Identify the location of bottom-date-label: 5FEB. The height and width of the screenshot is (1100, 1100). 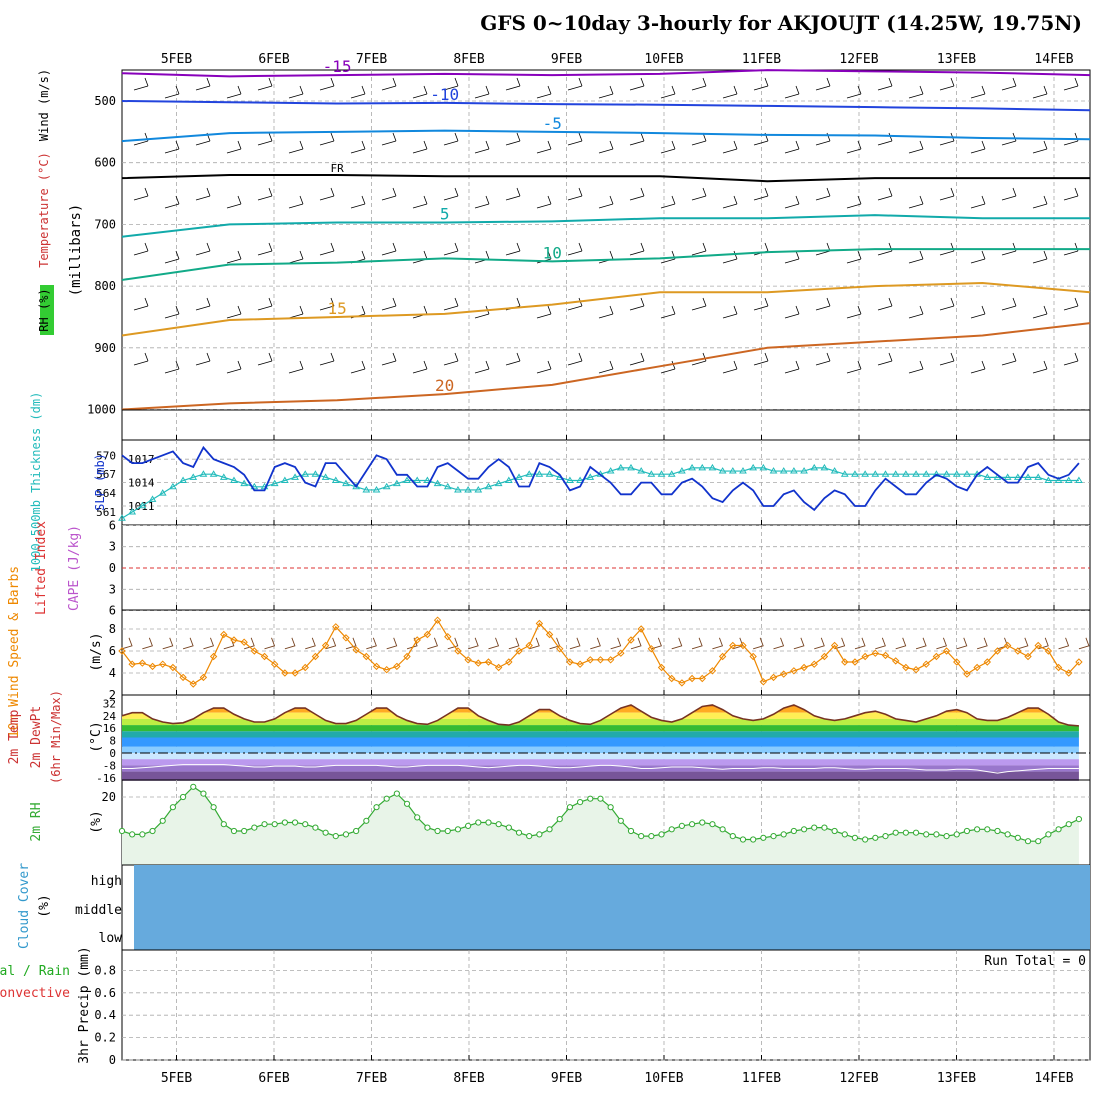
(176, 1078).